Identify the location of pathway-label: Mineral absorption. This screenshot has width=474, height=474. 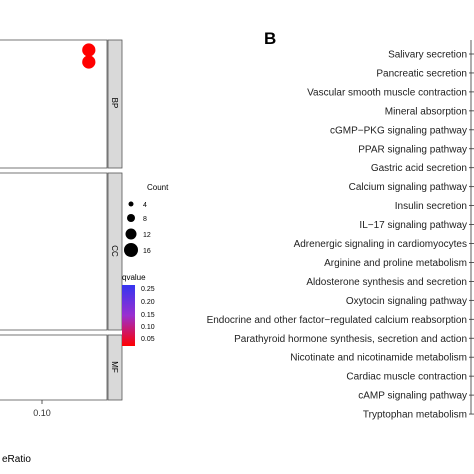
(426, 111).